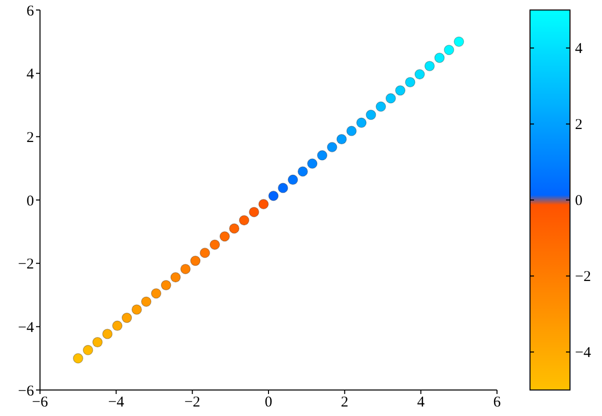 The height and width of the screenshot is (416, 602). I want to click on color-bar-label: −4, so click(583, 353).